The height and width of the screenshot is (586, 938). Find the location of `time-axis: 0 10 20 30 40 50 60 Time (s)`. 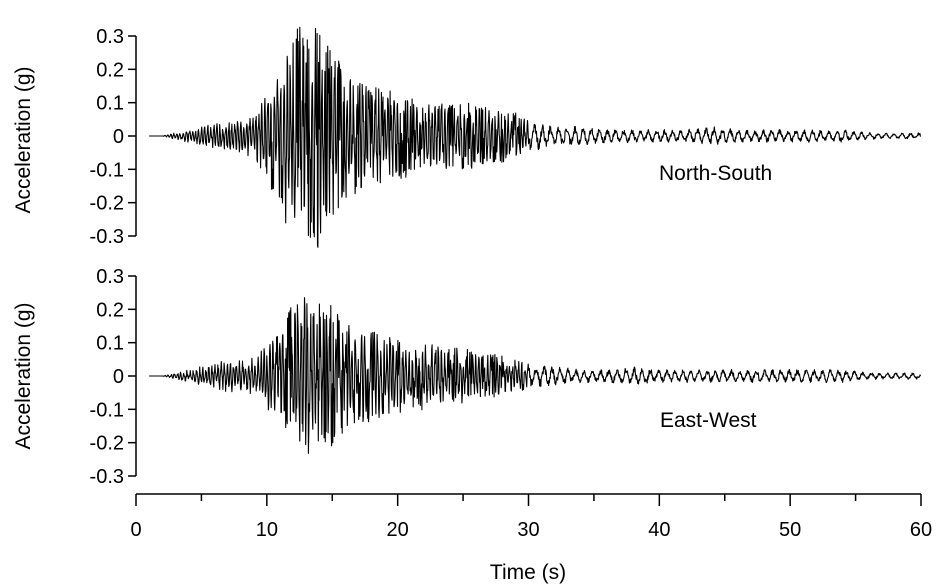

time-axis: 0 10 20 30 40 50 60 Time (s) is located at coordinates (531, 538).